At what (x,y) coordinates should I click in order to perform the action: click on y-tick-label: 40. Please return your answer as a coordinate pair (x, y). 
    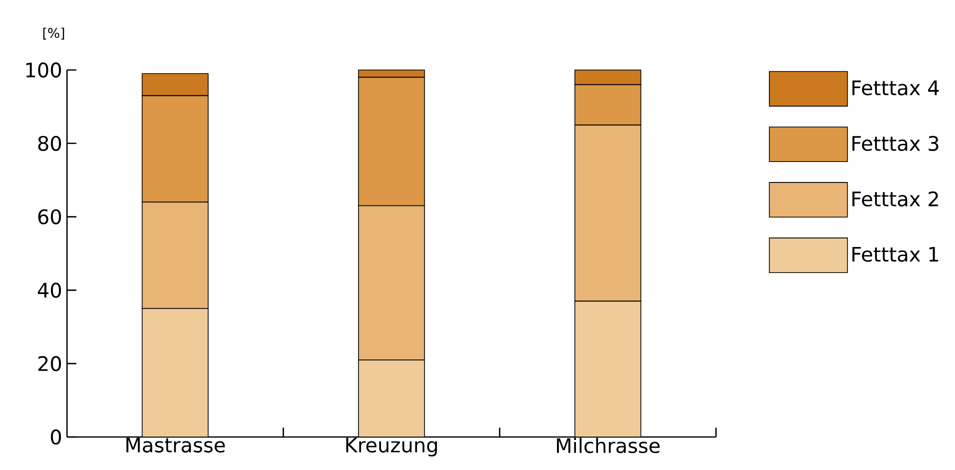
    Looking at the image, I should click on (49, 290).